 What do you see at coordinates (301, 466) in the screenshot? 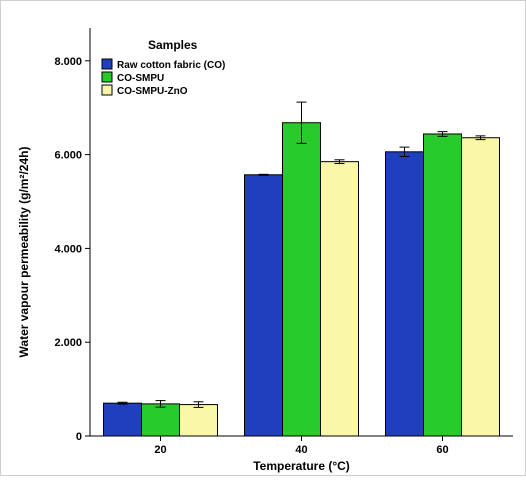
I see `x-axis-label: Temperature (°C)` at bounding box center [301, 466].